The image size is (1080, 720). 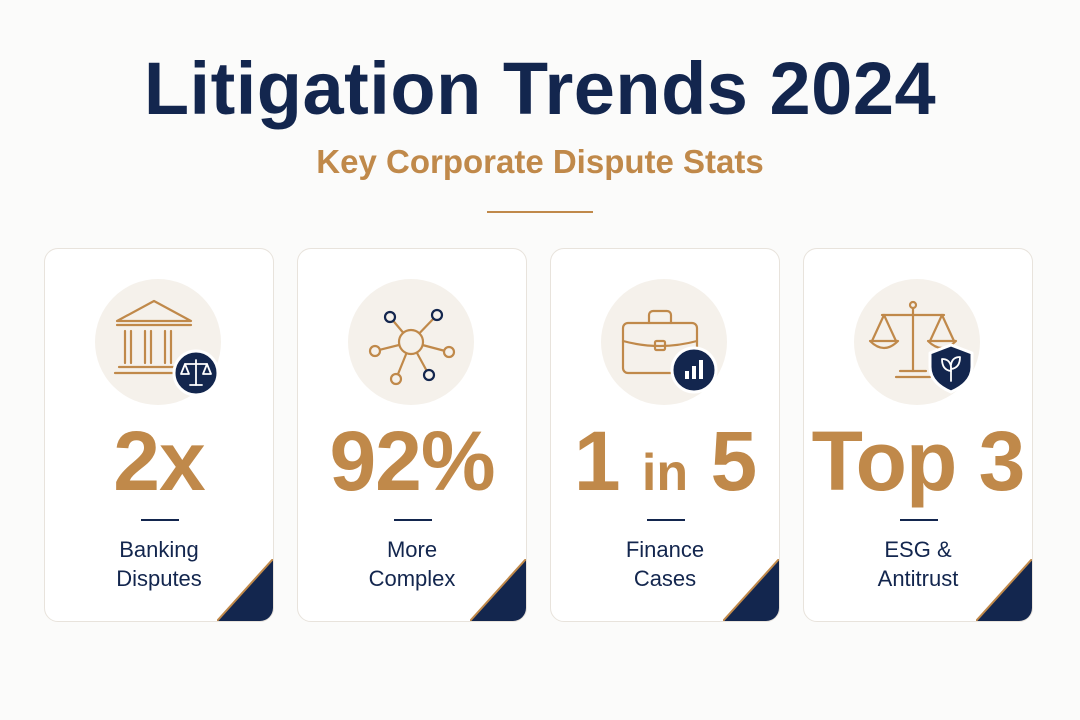 I want to click on stat-card-finance: 1 in 5 Finance Cases, so click(x=665, y=435).